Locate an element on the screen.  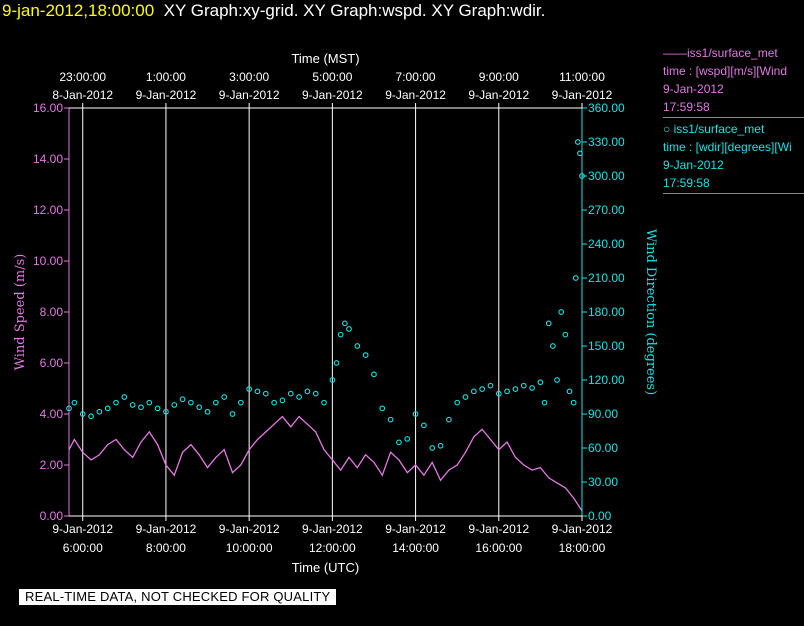
x-tick-time-bottom: 10:00:00 is located at coordinates (249, 548).